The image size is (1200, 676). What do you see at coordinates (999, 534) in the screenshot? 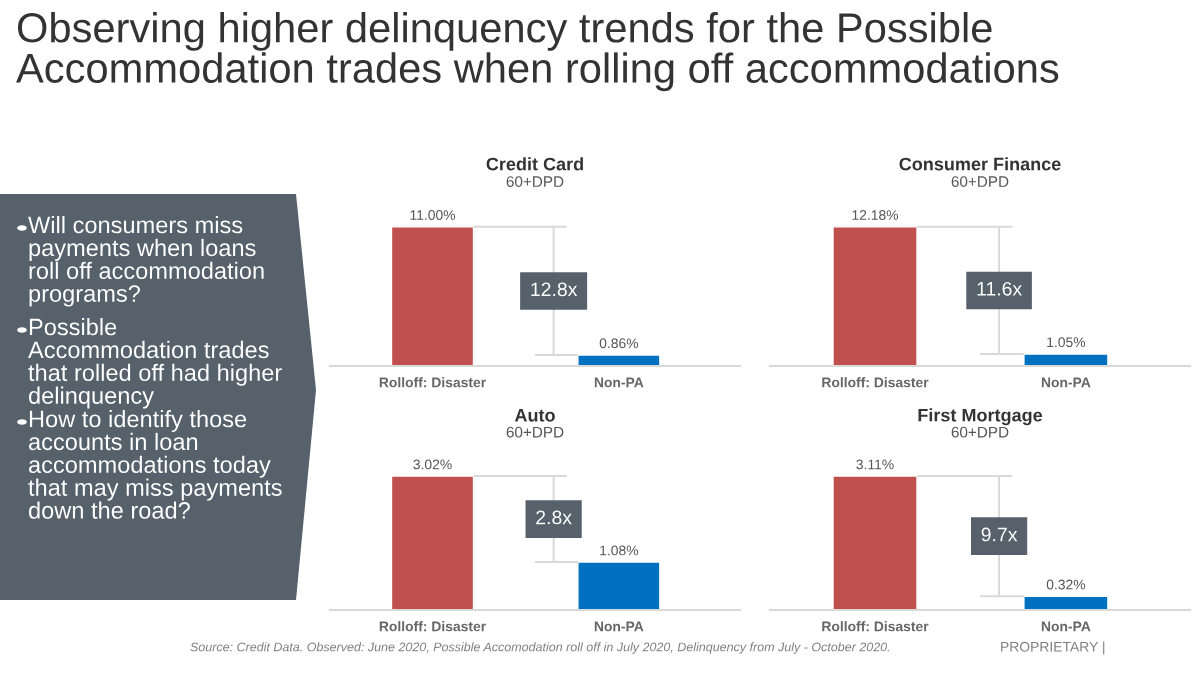
I see `annotation: 9.7x` at bounding box center [999, 534].